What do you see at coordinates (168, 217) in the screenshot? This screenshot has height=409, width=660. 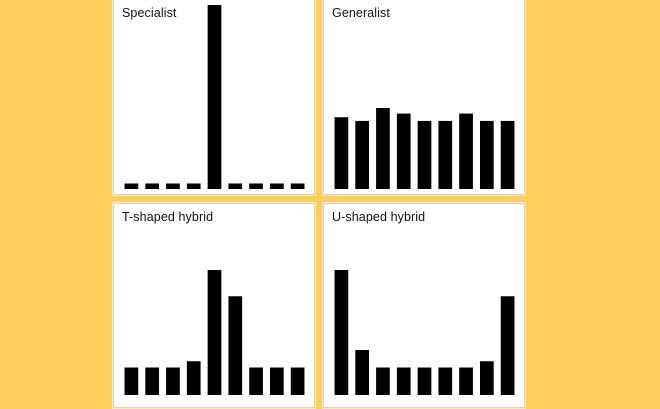 I see `chart-title: T-shaped hybrid` at bounding box center [168, 217].